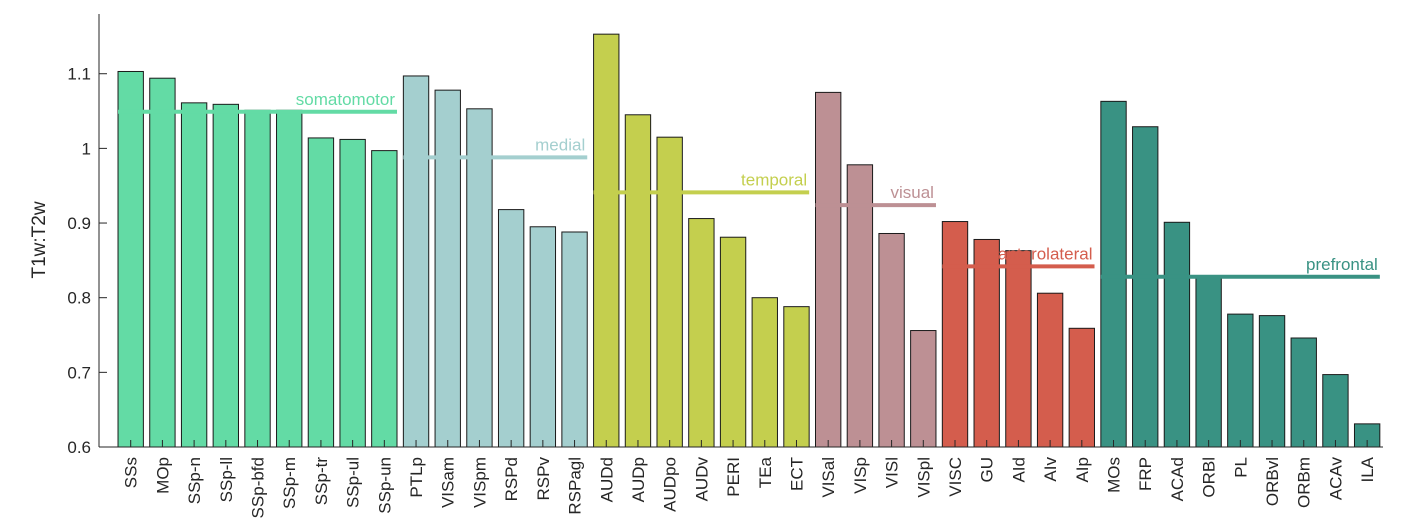 The height and width of the screenshot is (530, 1402). What do you see at coordinates (923, 389) in the screenshot?
I see `bar-VISpl` at bounding box center [923, 389].